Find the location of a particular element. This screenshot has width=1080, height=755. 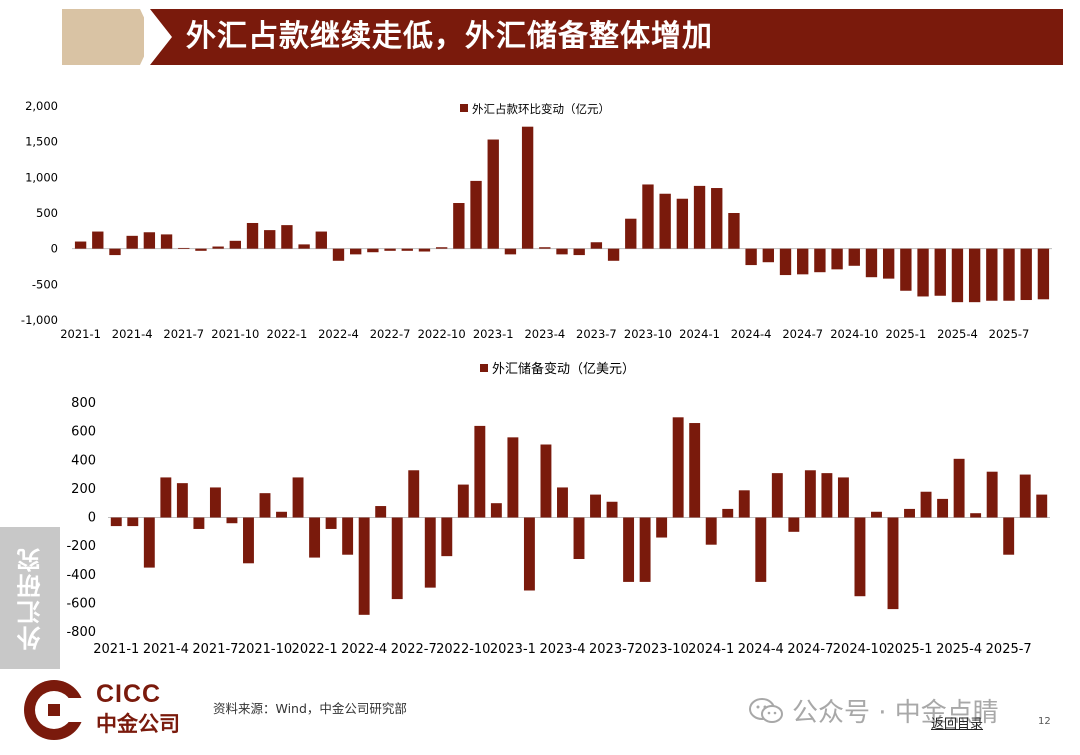

wechat-icon is located at coordinates (766, 710).